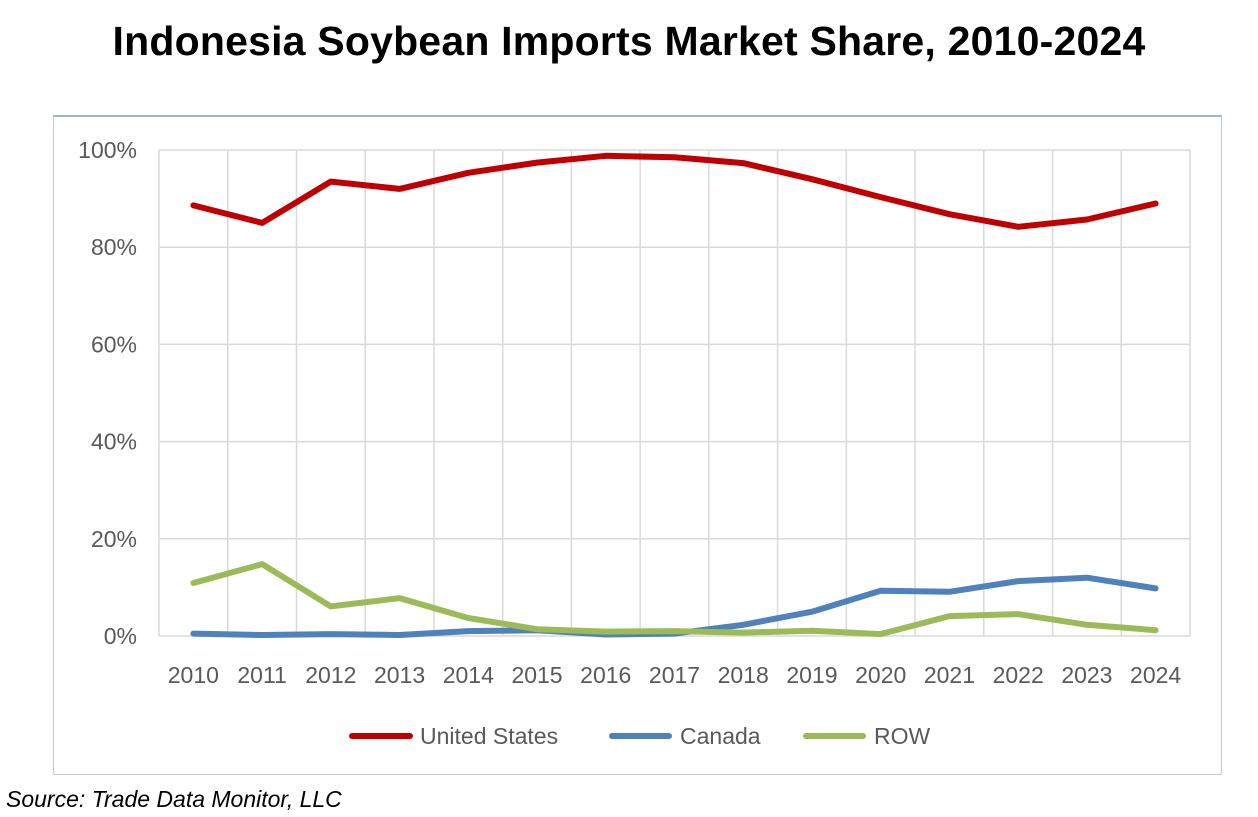 This screenshot has width=1258, height=817. I want to click on x-tick-label: 2023, so click(1086, 675).